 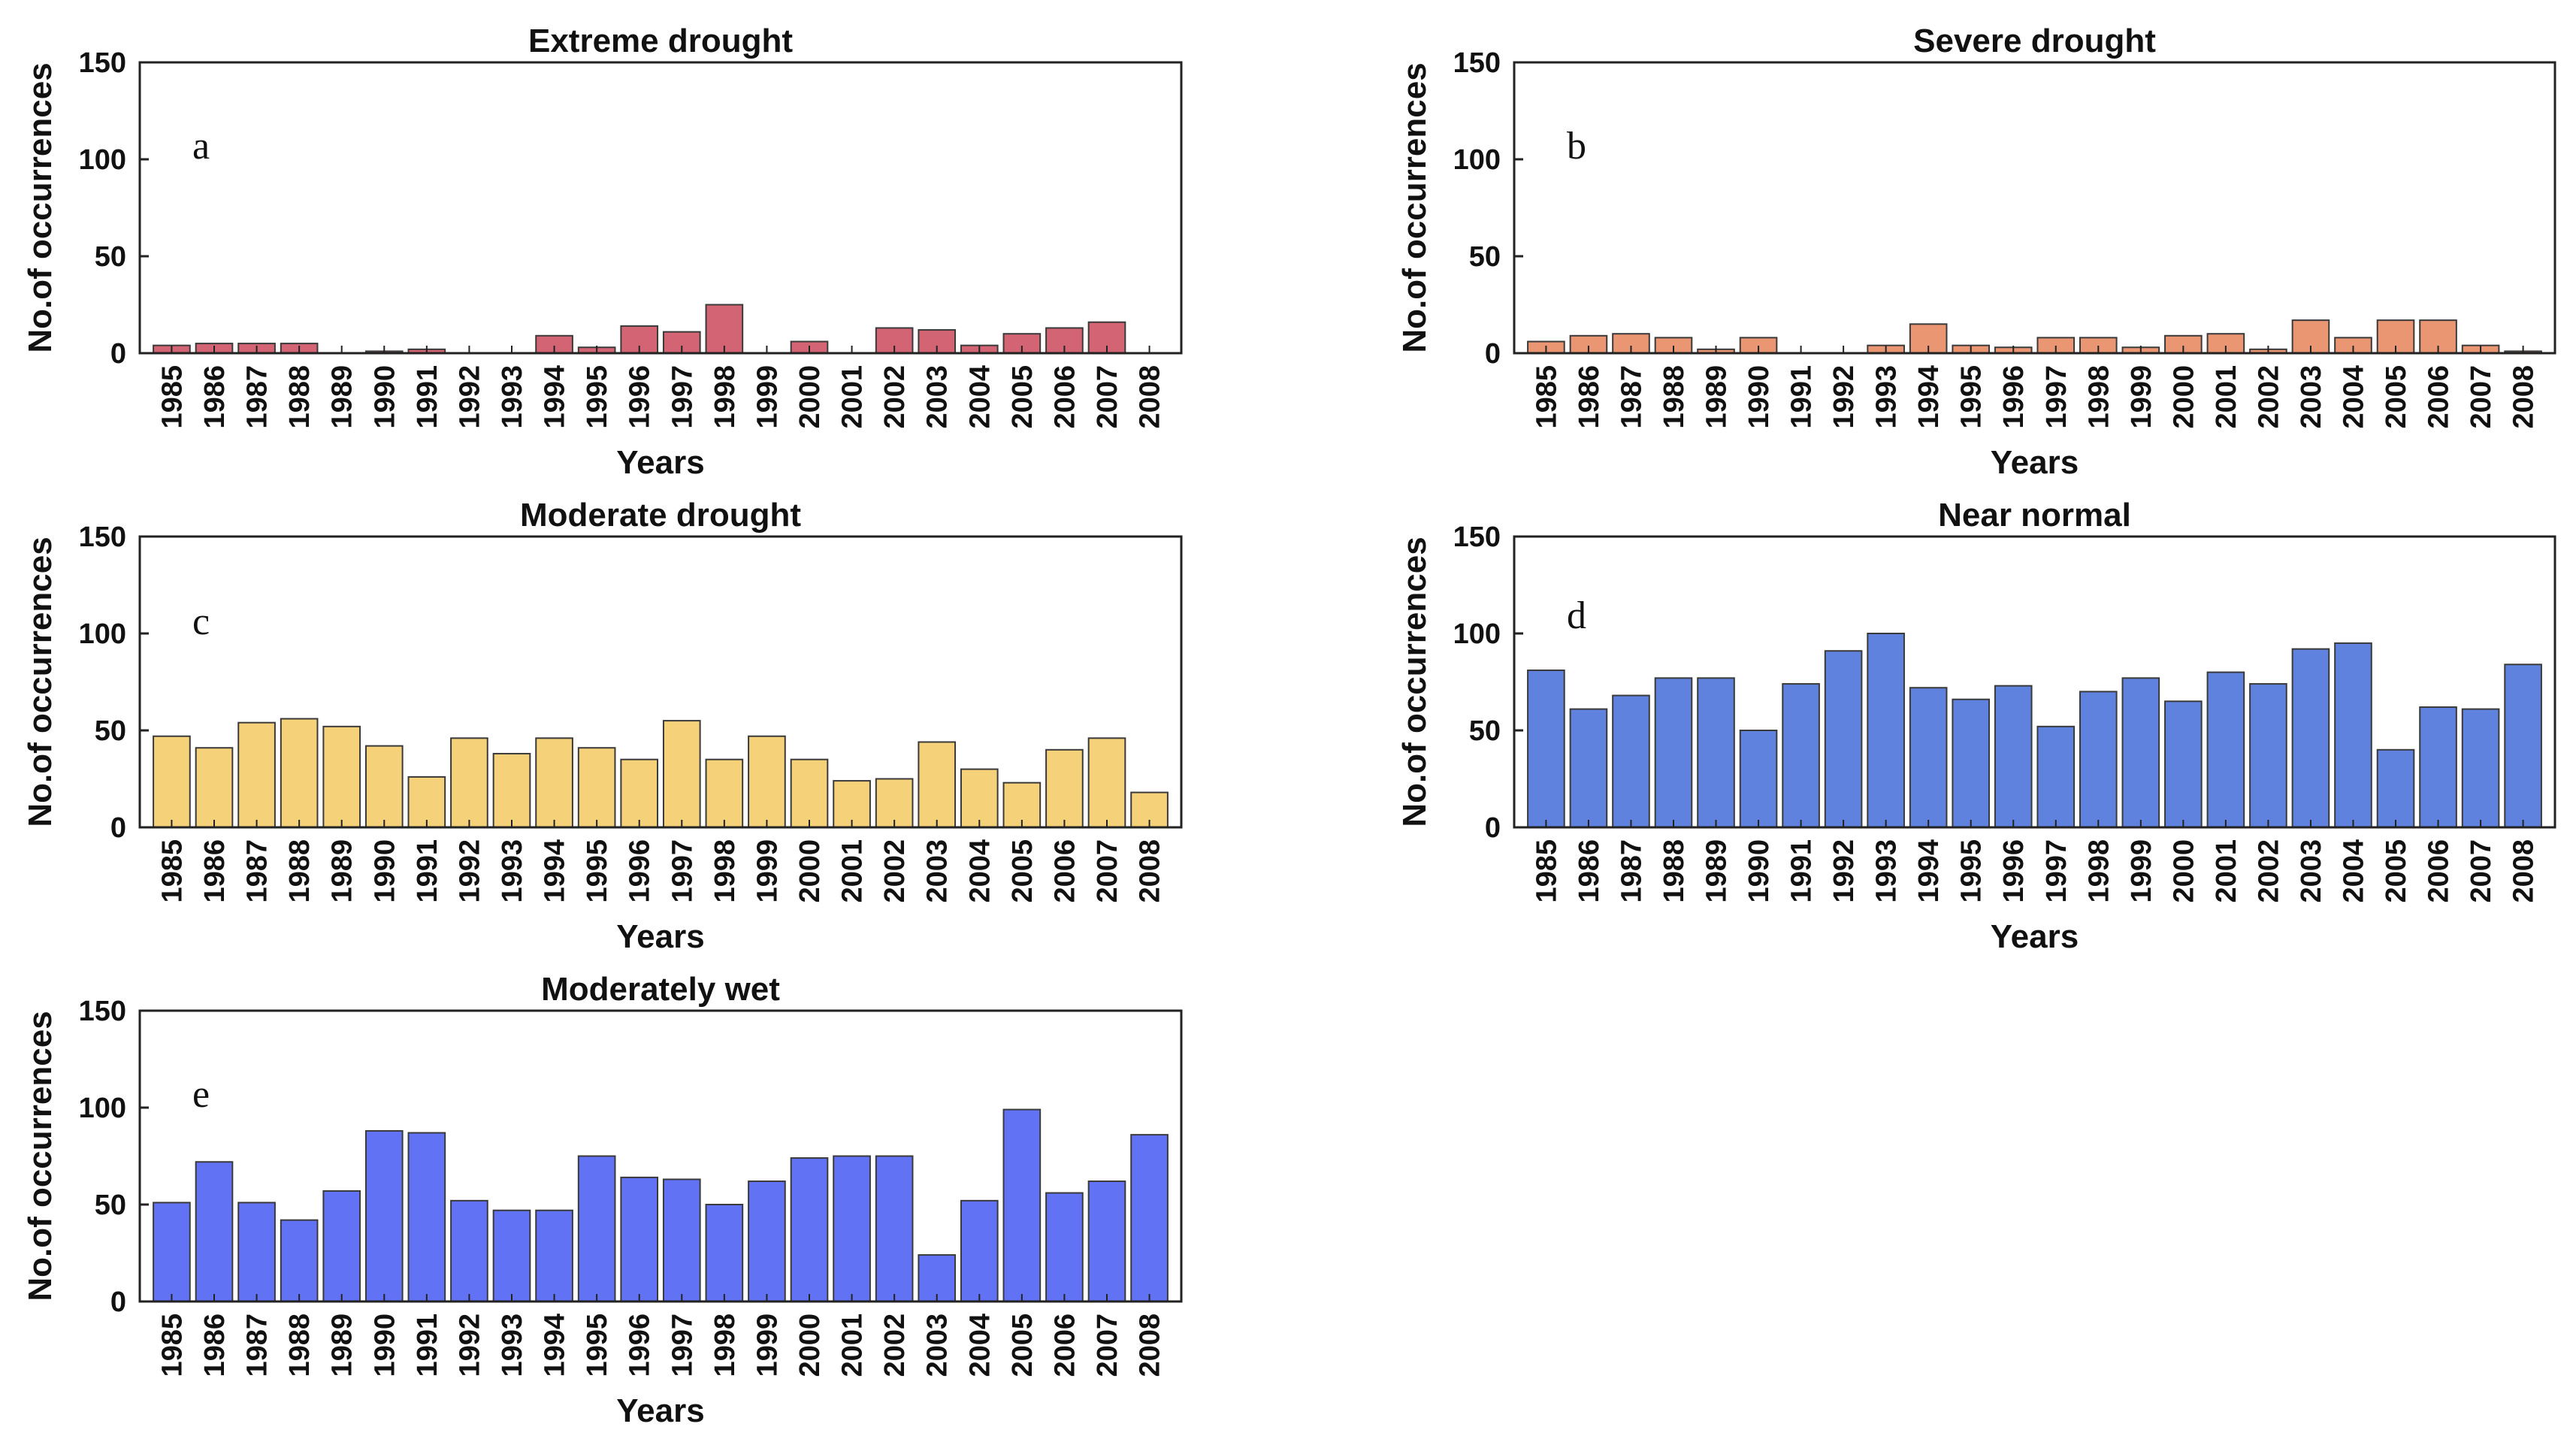 I want to click on x-tick-label-a-1987: 1987, so click(x=258, y=397).